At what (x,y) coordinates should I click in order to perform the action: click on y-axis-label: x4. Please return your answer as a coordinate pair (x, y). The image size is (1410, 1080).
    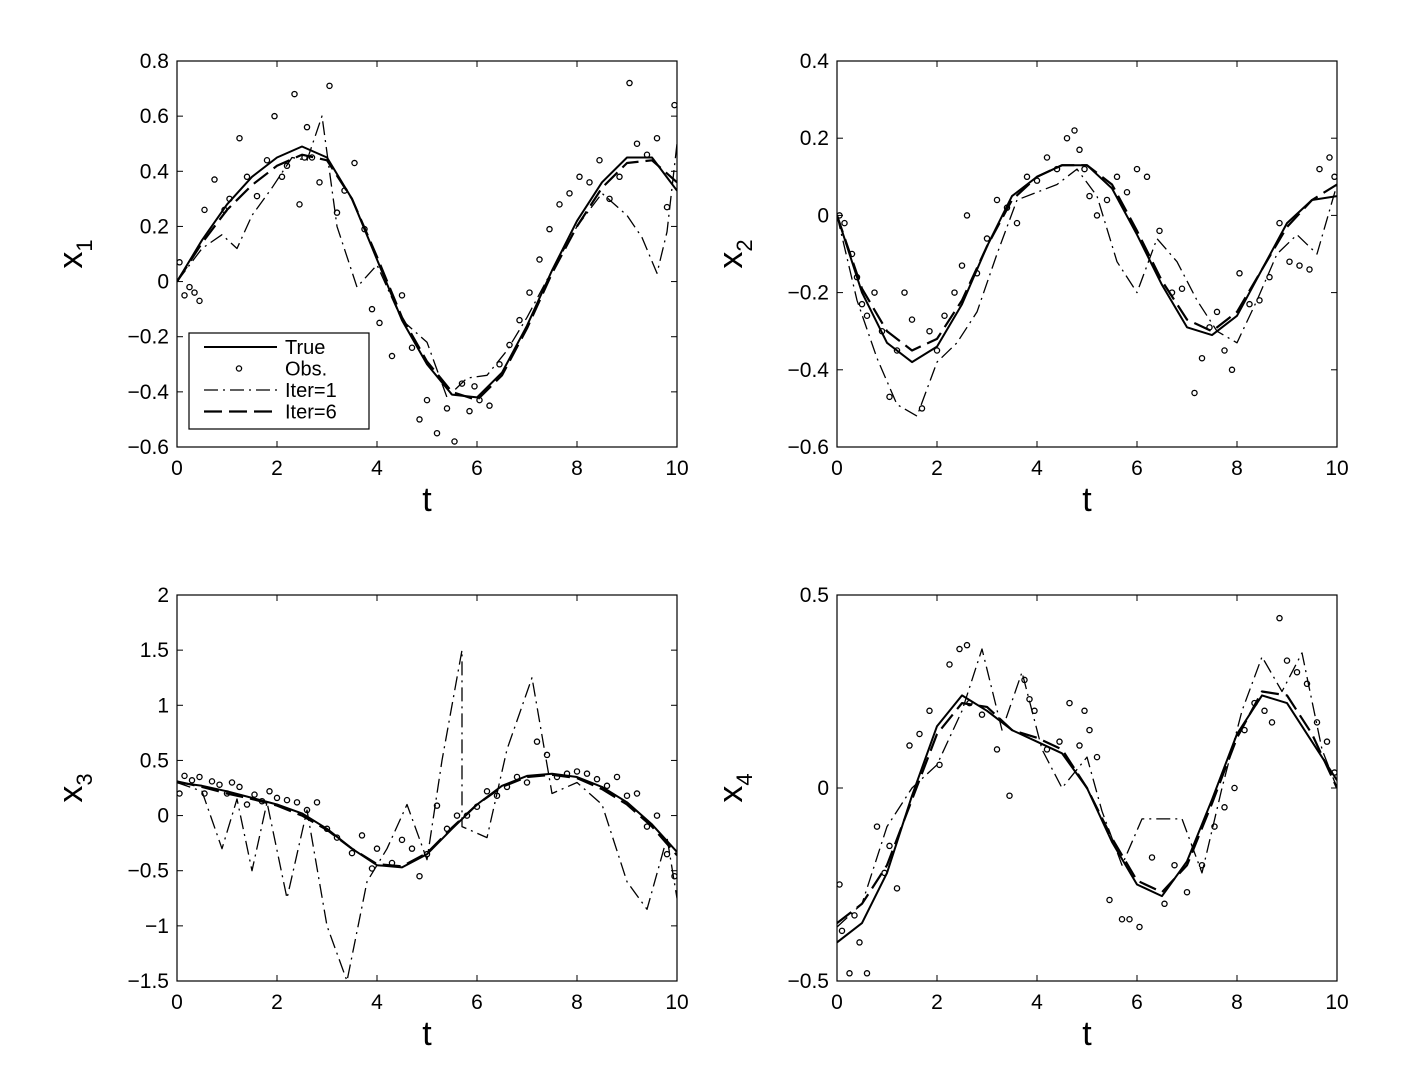
    Looking at the image, I should click on (734, 787).